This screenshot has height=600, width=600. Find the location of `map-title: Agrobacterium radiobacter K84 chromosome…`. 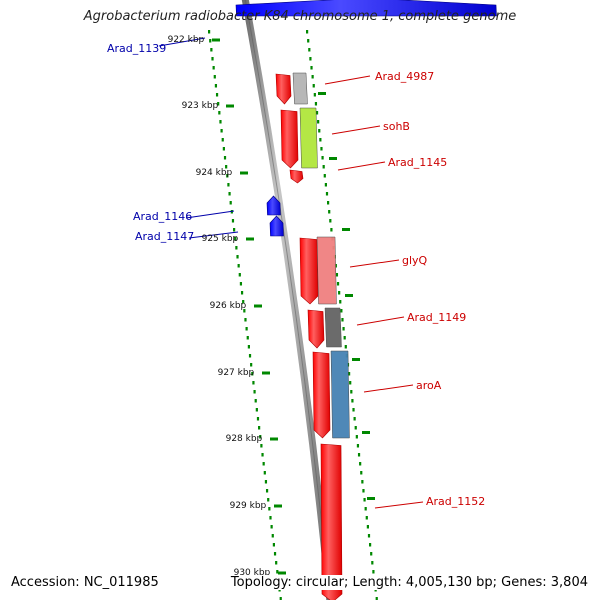

map-title: Agrobacterium radiobacter K84 chromosome… is located at coordinates (300, 16).